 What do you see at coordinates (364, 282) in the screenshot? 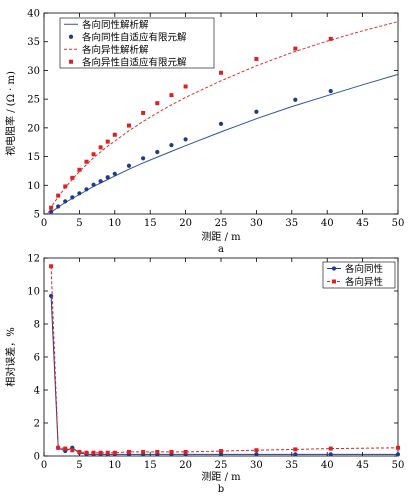
I see `legend-label-b-1: 各向异性` at bounding box center [364, 282].